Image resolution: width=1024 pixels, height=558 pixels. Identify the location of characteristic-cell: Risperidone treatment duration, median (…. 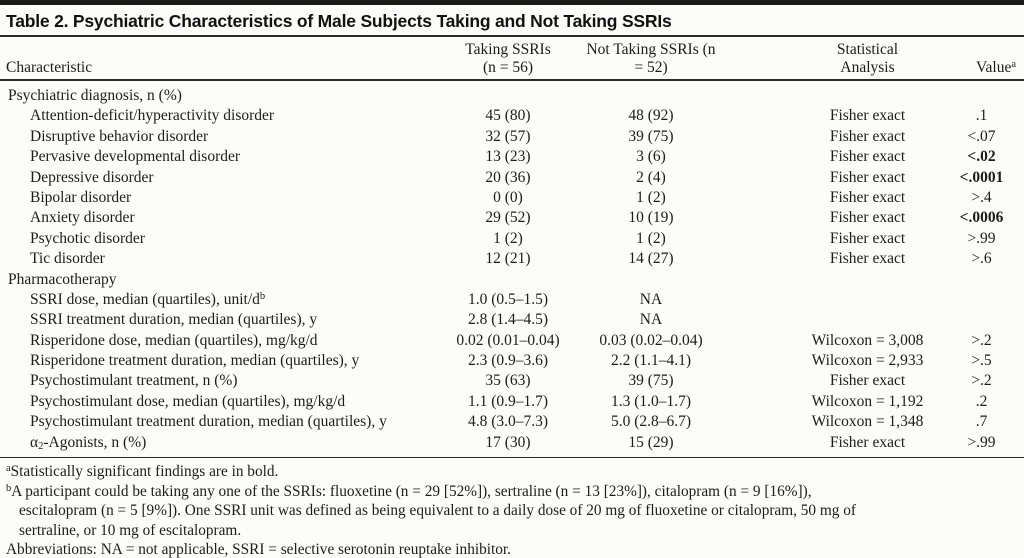
(195, 361).